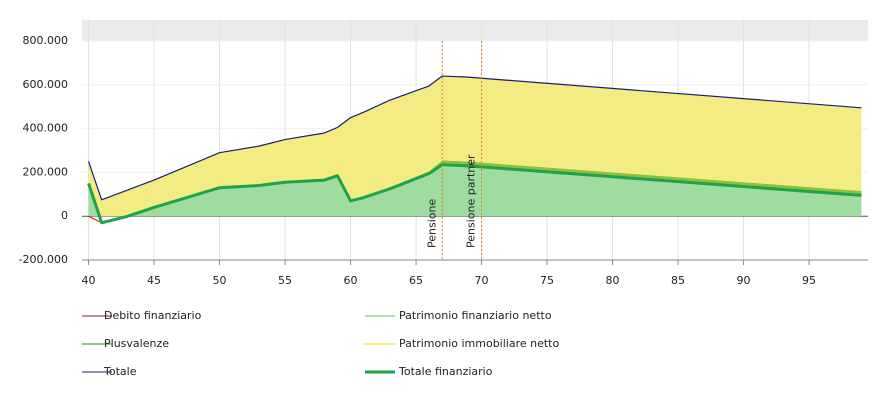  Describe the element at coordinates (46, 84) in the screenshot. I see `y-tick-label: 600.000` at that location.